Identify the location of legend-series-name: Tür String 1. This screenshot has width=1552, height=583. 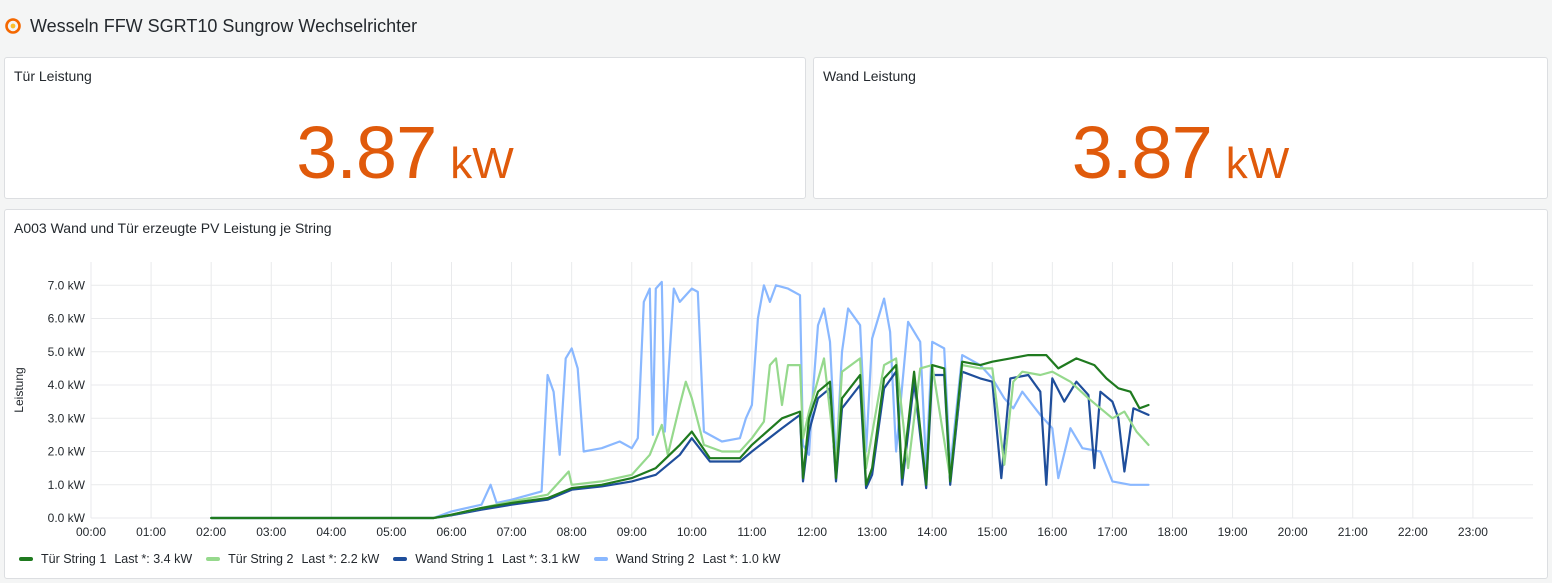
(74, 559).